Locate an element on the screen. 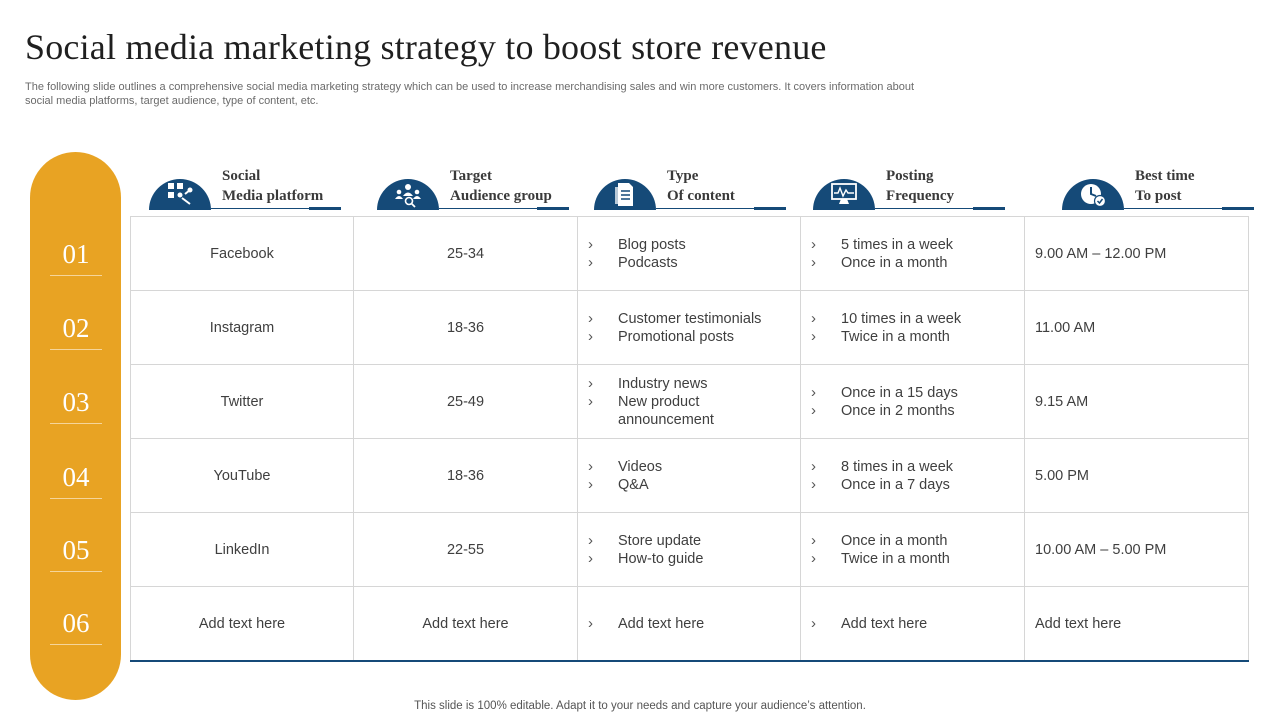 The height and width of the screenshot is (720, 1280). audience-cell: Add text here is located at coordinates (465, 624).